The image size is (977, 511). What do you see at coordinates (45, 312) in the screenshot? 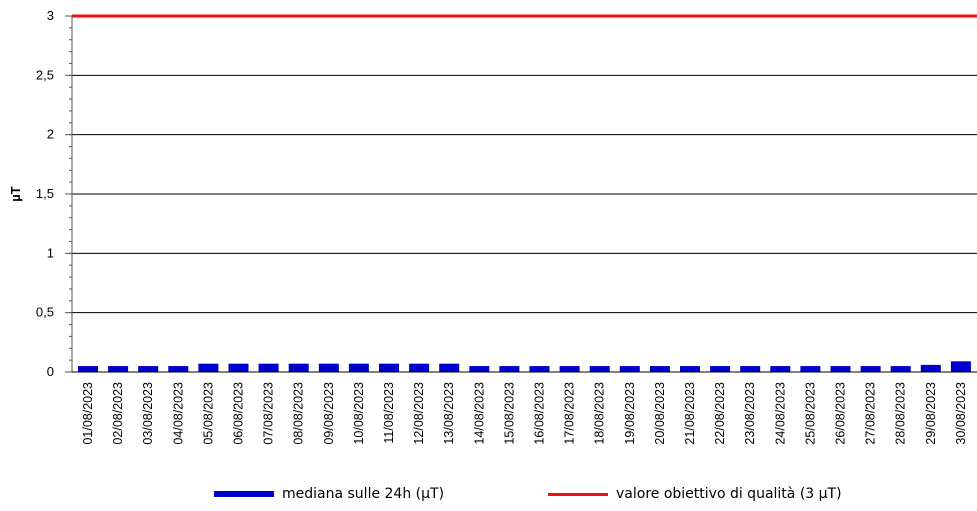
I see `y-tick-label: 0,5` at bounding box center [45, 312].